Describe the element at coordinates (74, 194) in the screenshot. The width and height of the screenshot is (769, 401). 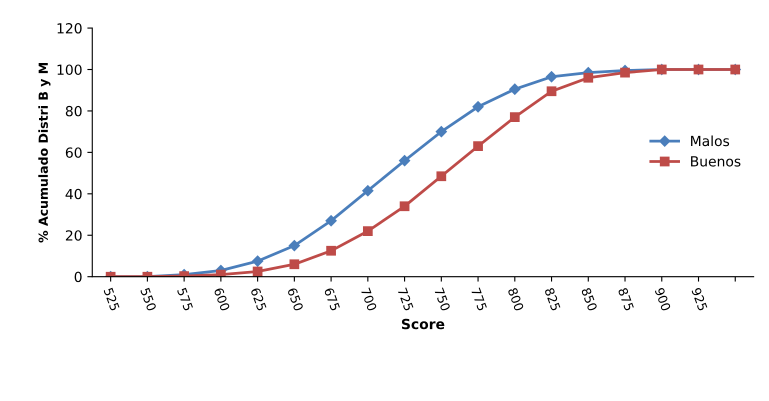
I see `y-tick-label: 40` at that location.